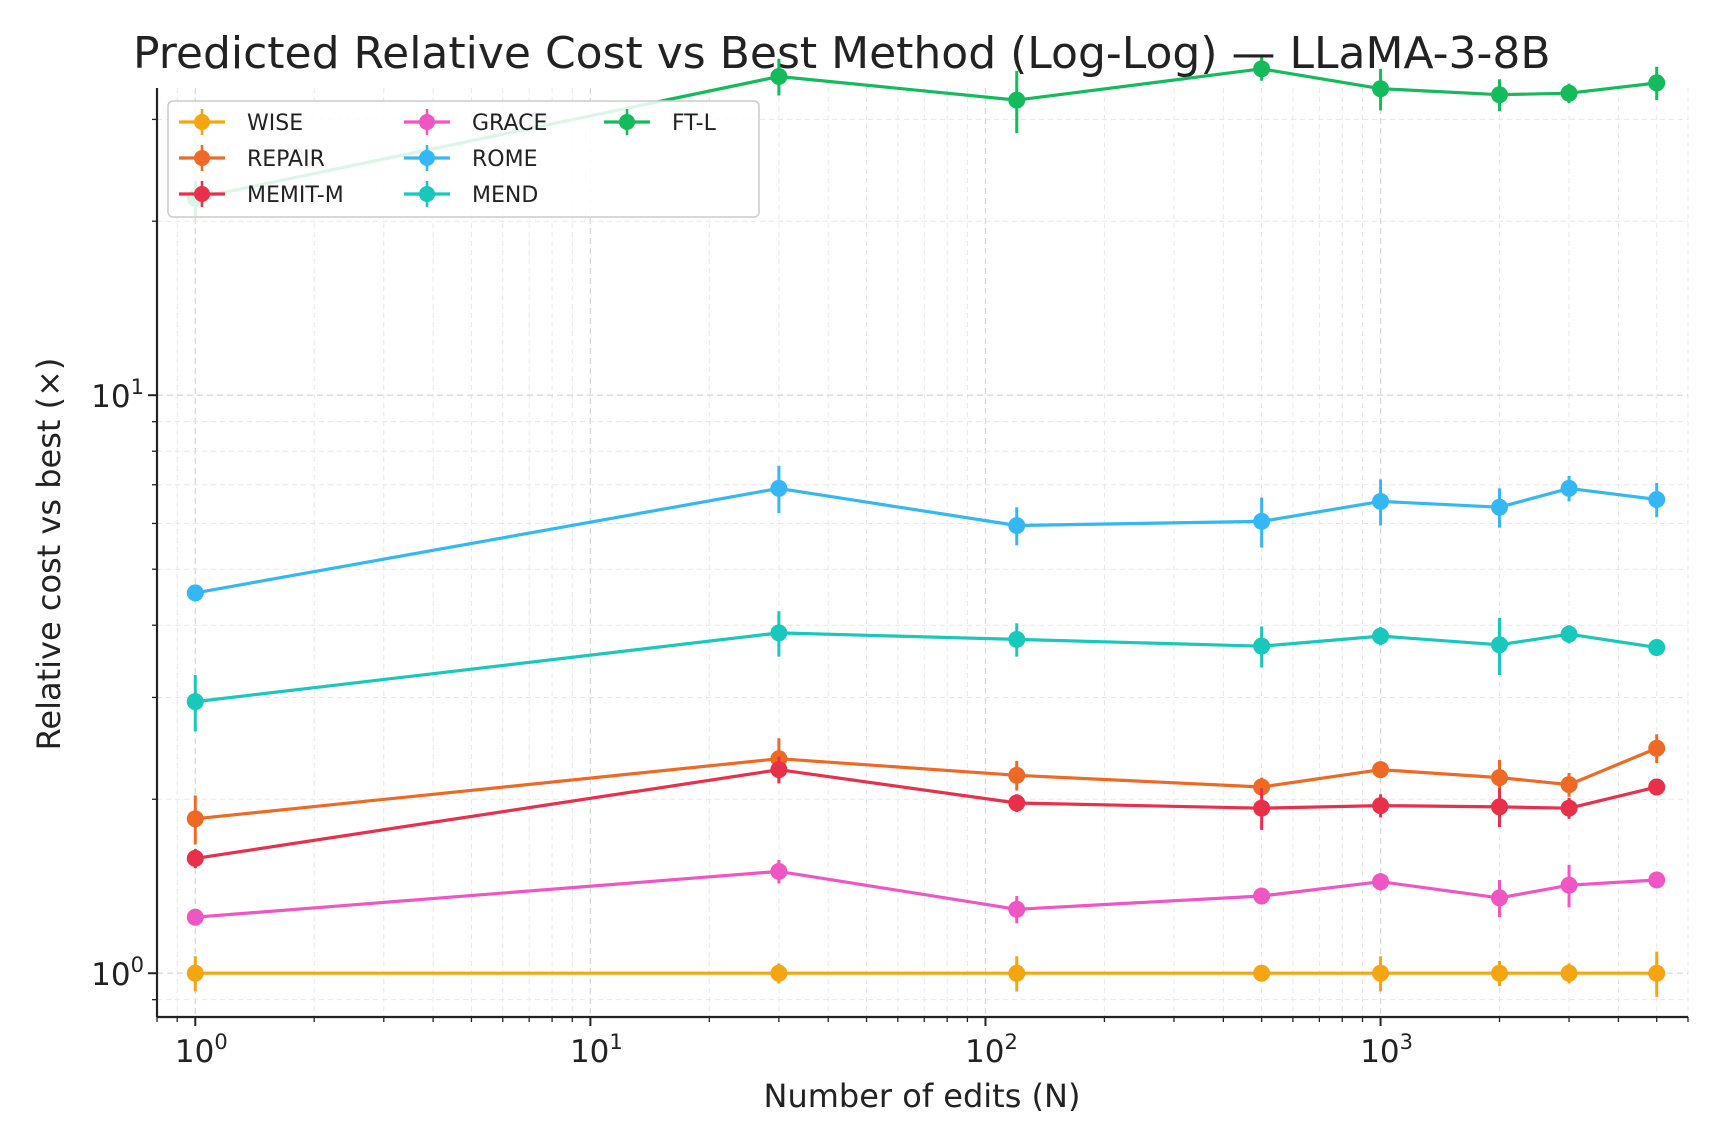 The image size is (1716, 1144). Describe the element at coordinates (925, 133) in the screenshot. I see `series-line-ft-l` at that location.